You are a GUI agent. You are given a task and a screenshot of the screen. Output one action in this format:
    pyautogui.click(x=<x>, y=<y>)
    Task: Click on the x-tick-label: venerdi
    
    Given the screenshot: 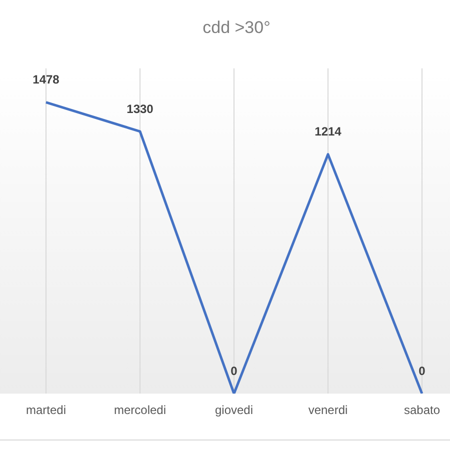 What is the action you would take?
    pyautogui.click(x=328, y=410)
    